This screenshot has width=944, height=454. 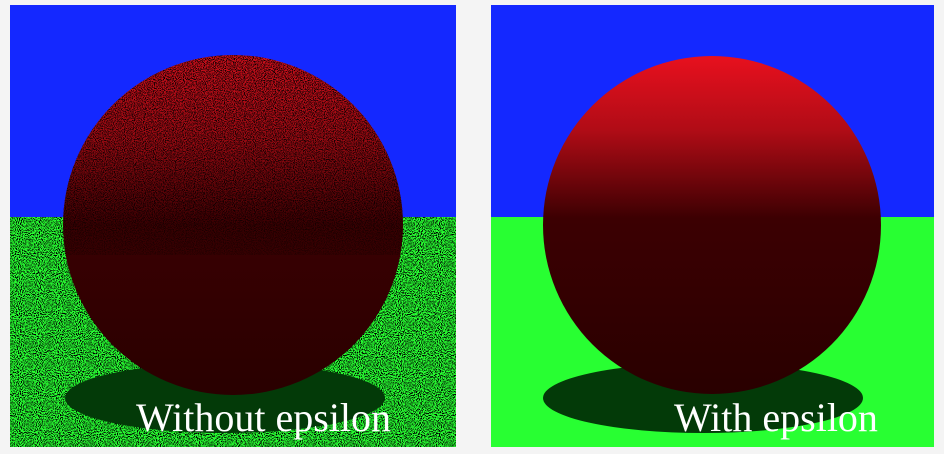 I want to click on caption-without-epsilon: Without epsilon, so click(x=264, y=417).